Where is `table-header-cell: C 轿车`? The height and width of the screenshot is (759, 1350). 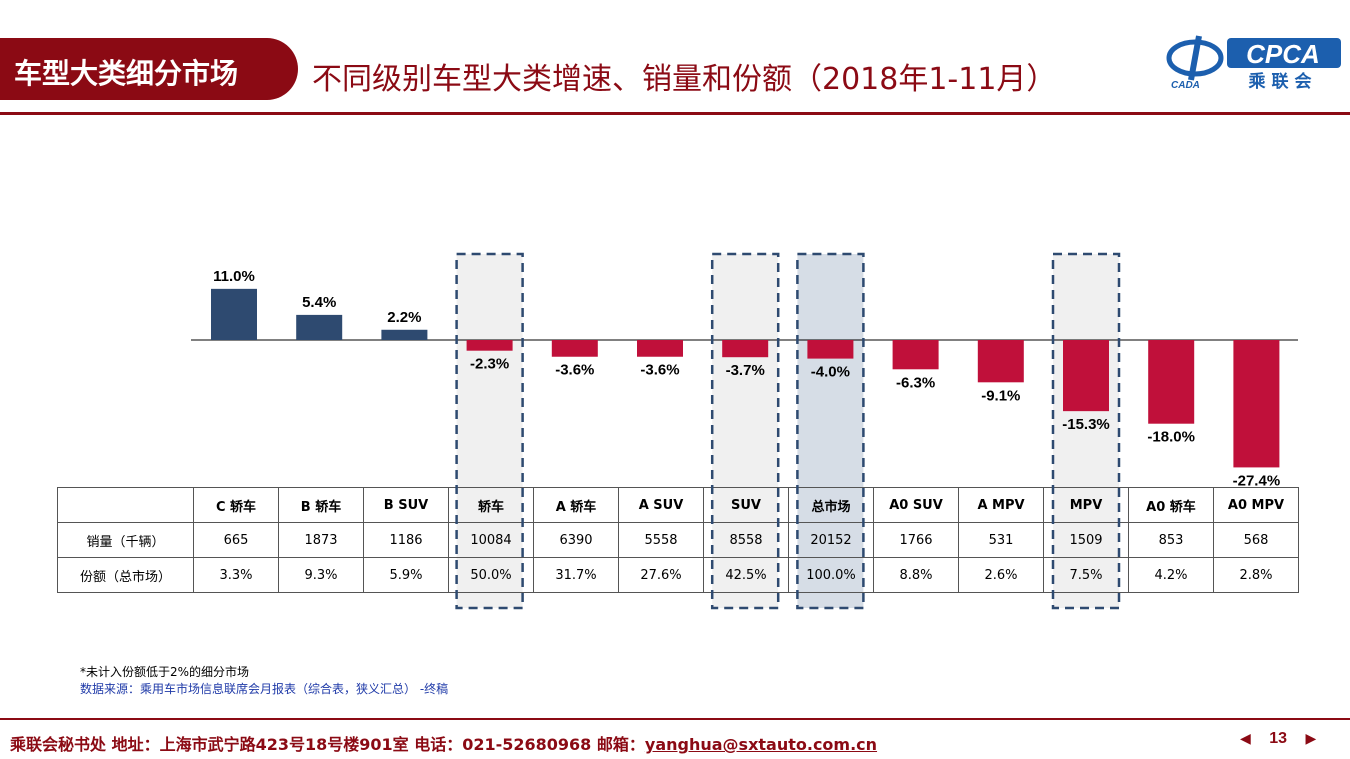
table-header-cell: C 轿车 is located at coordinates (236, 505).